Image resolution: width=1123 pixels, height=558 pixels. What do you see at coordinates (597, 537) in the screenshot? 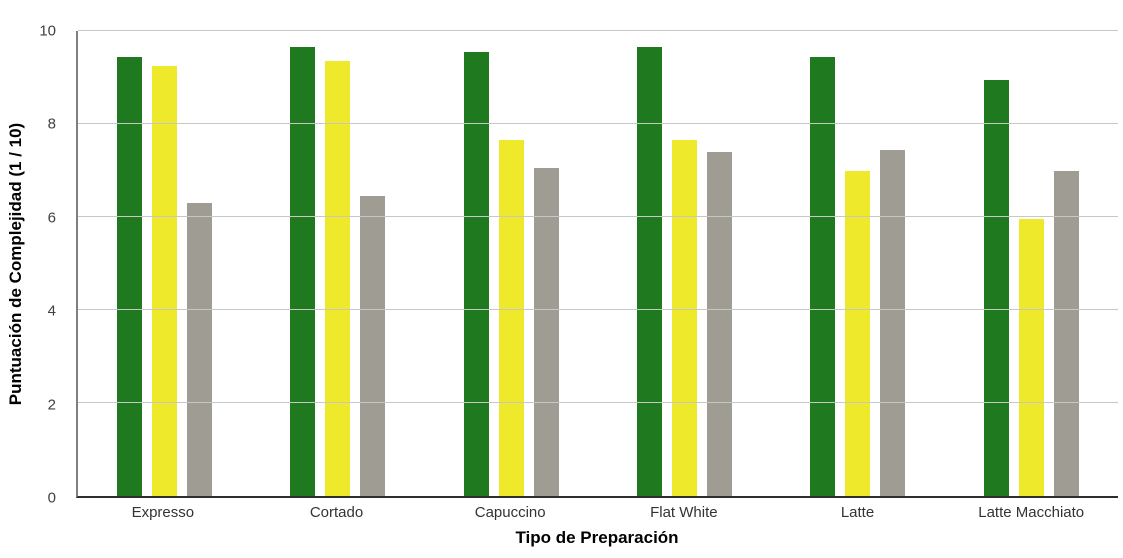
I see `x-axis-title: Tipo de Preparación` at bounding box center [597, 537].